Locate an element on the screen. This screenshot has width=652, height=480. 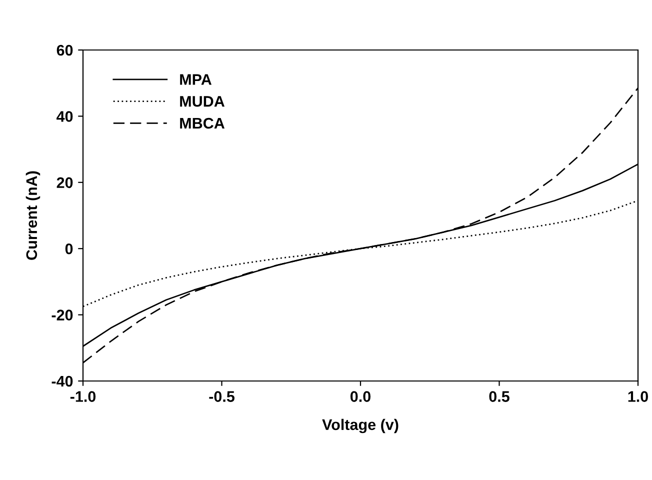
y-tick-label: 20 is located at coordinates (64, 182).